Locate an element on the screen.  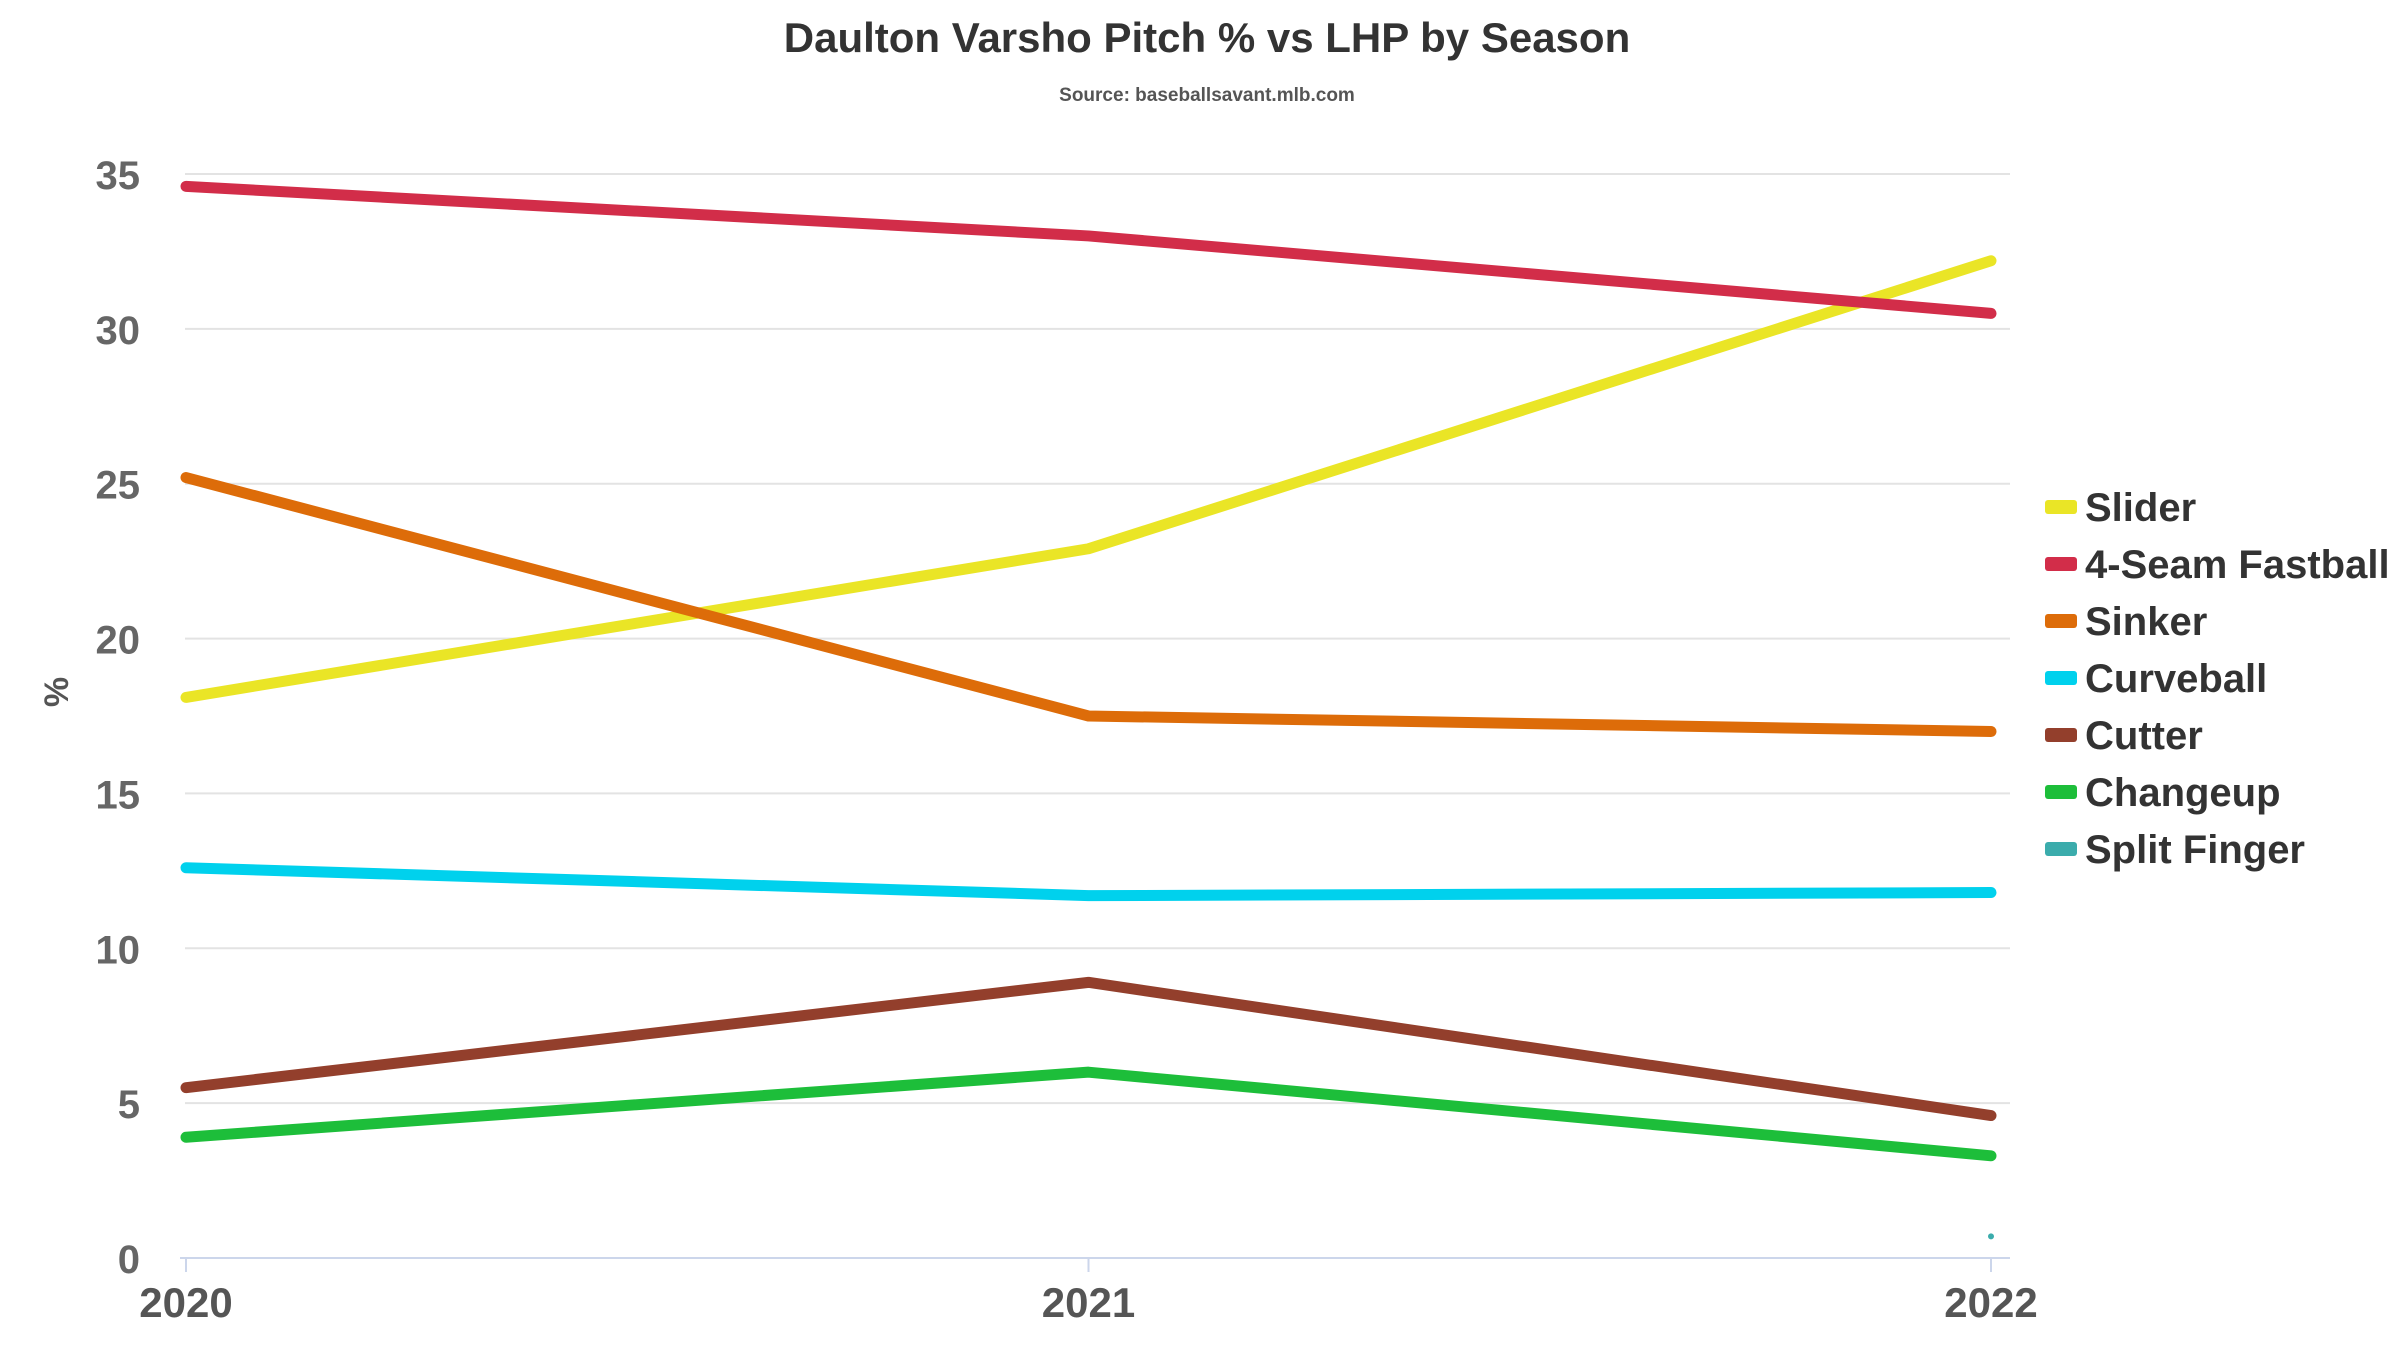
legend-label: Curveball is located at coordinates (2176, 679).